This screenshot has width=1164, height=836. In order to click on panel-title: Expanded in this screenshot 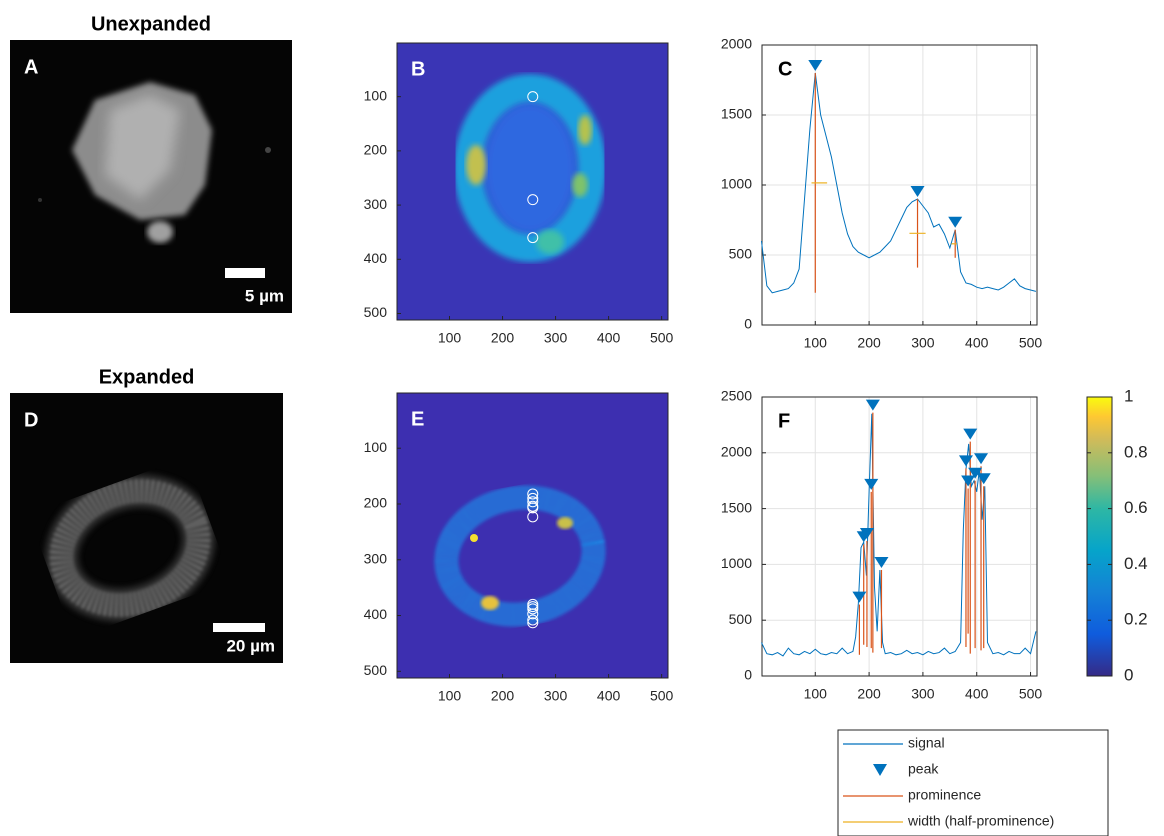, I will do `click(147, 377)`.